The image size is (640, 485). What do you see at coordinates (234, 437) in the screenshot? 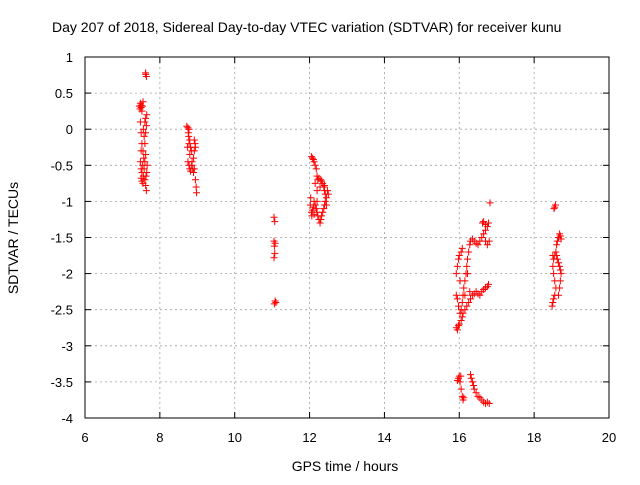
I see `x-tick-label: 10` at bounding box center [234, 437].